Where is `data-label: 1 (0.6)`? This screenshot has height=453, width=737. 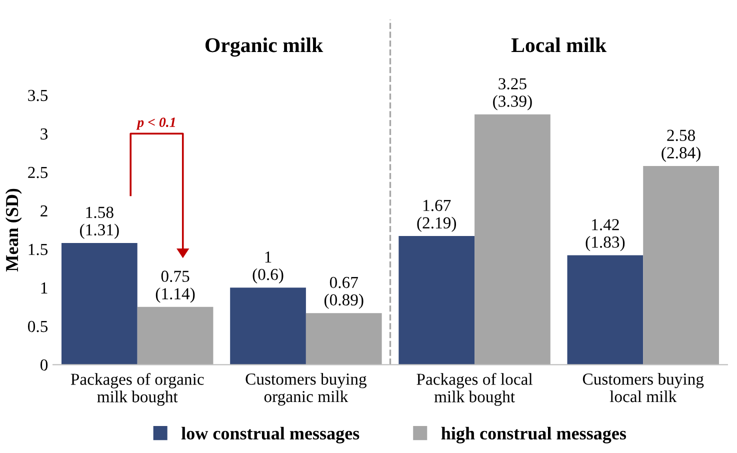 data-label: 1 (0.6) is located at coordinates (268, 268).